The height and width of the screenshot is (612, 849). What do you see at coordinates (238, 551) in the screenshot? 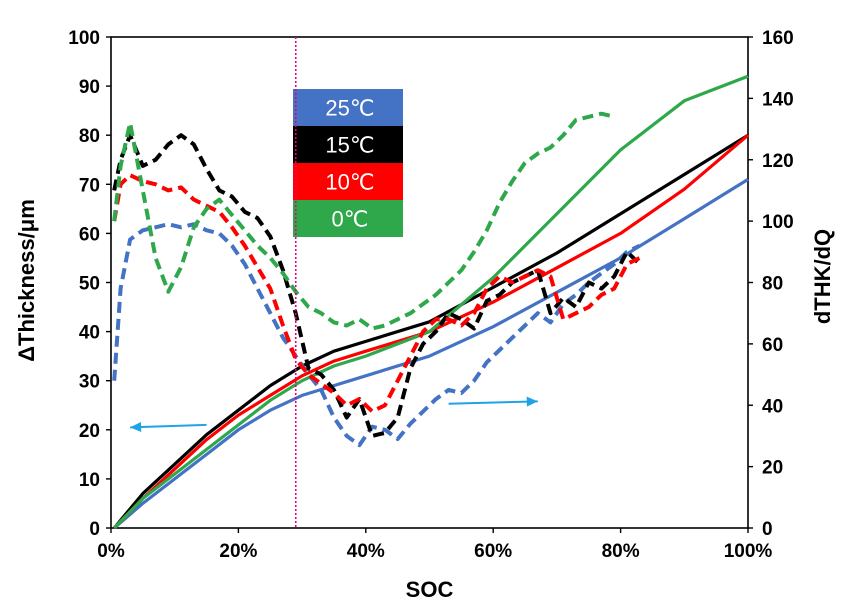
I see `x-tick-label: 20%` at bounding box center [238, 551].